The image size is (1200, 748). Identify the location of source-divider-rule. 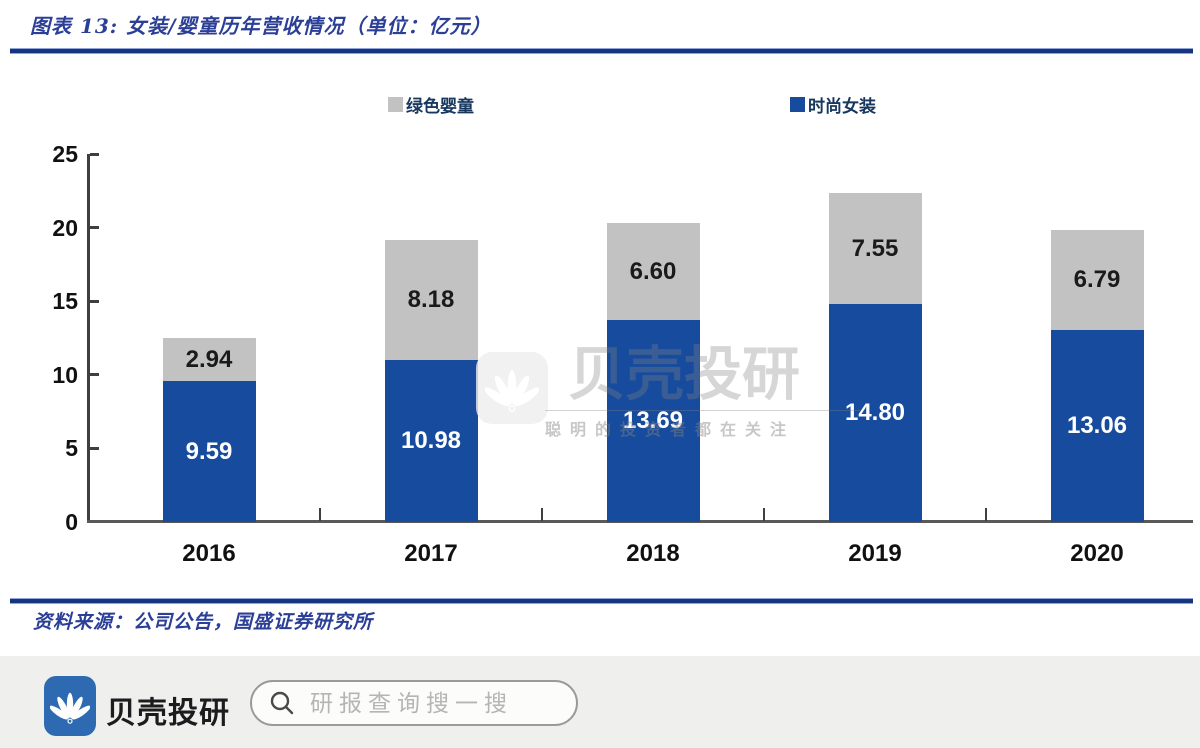
(601, 601).